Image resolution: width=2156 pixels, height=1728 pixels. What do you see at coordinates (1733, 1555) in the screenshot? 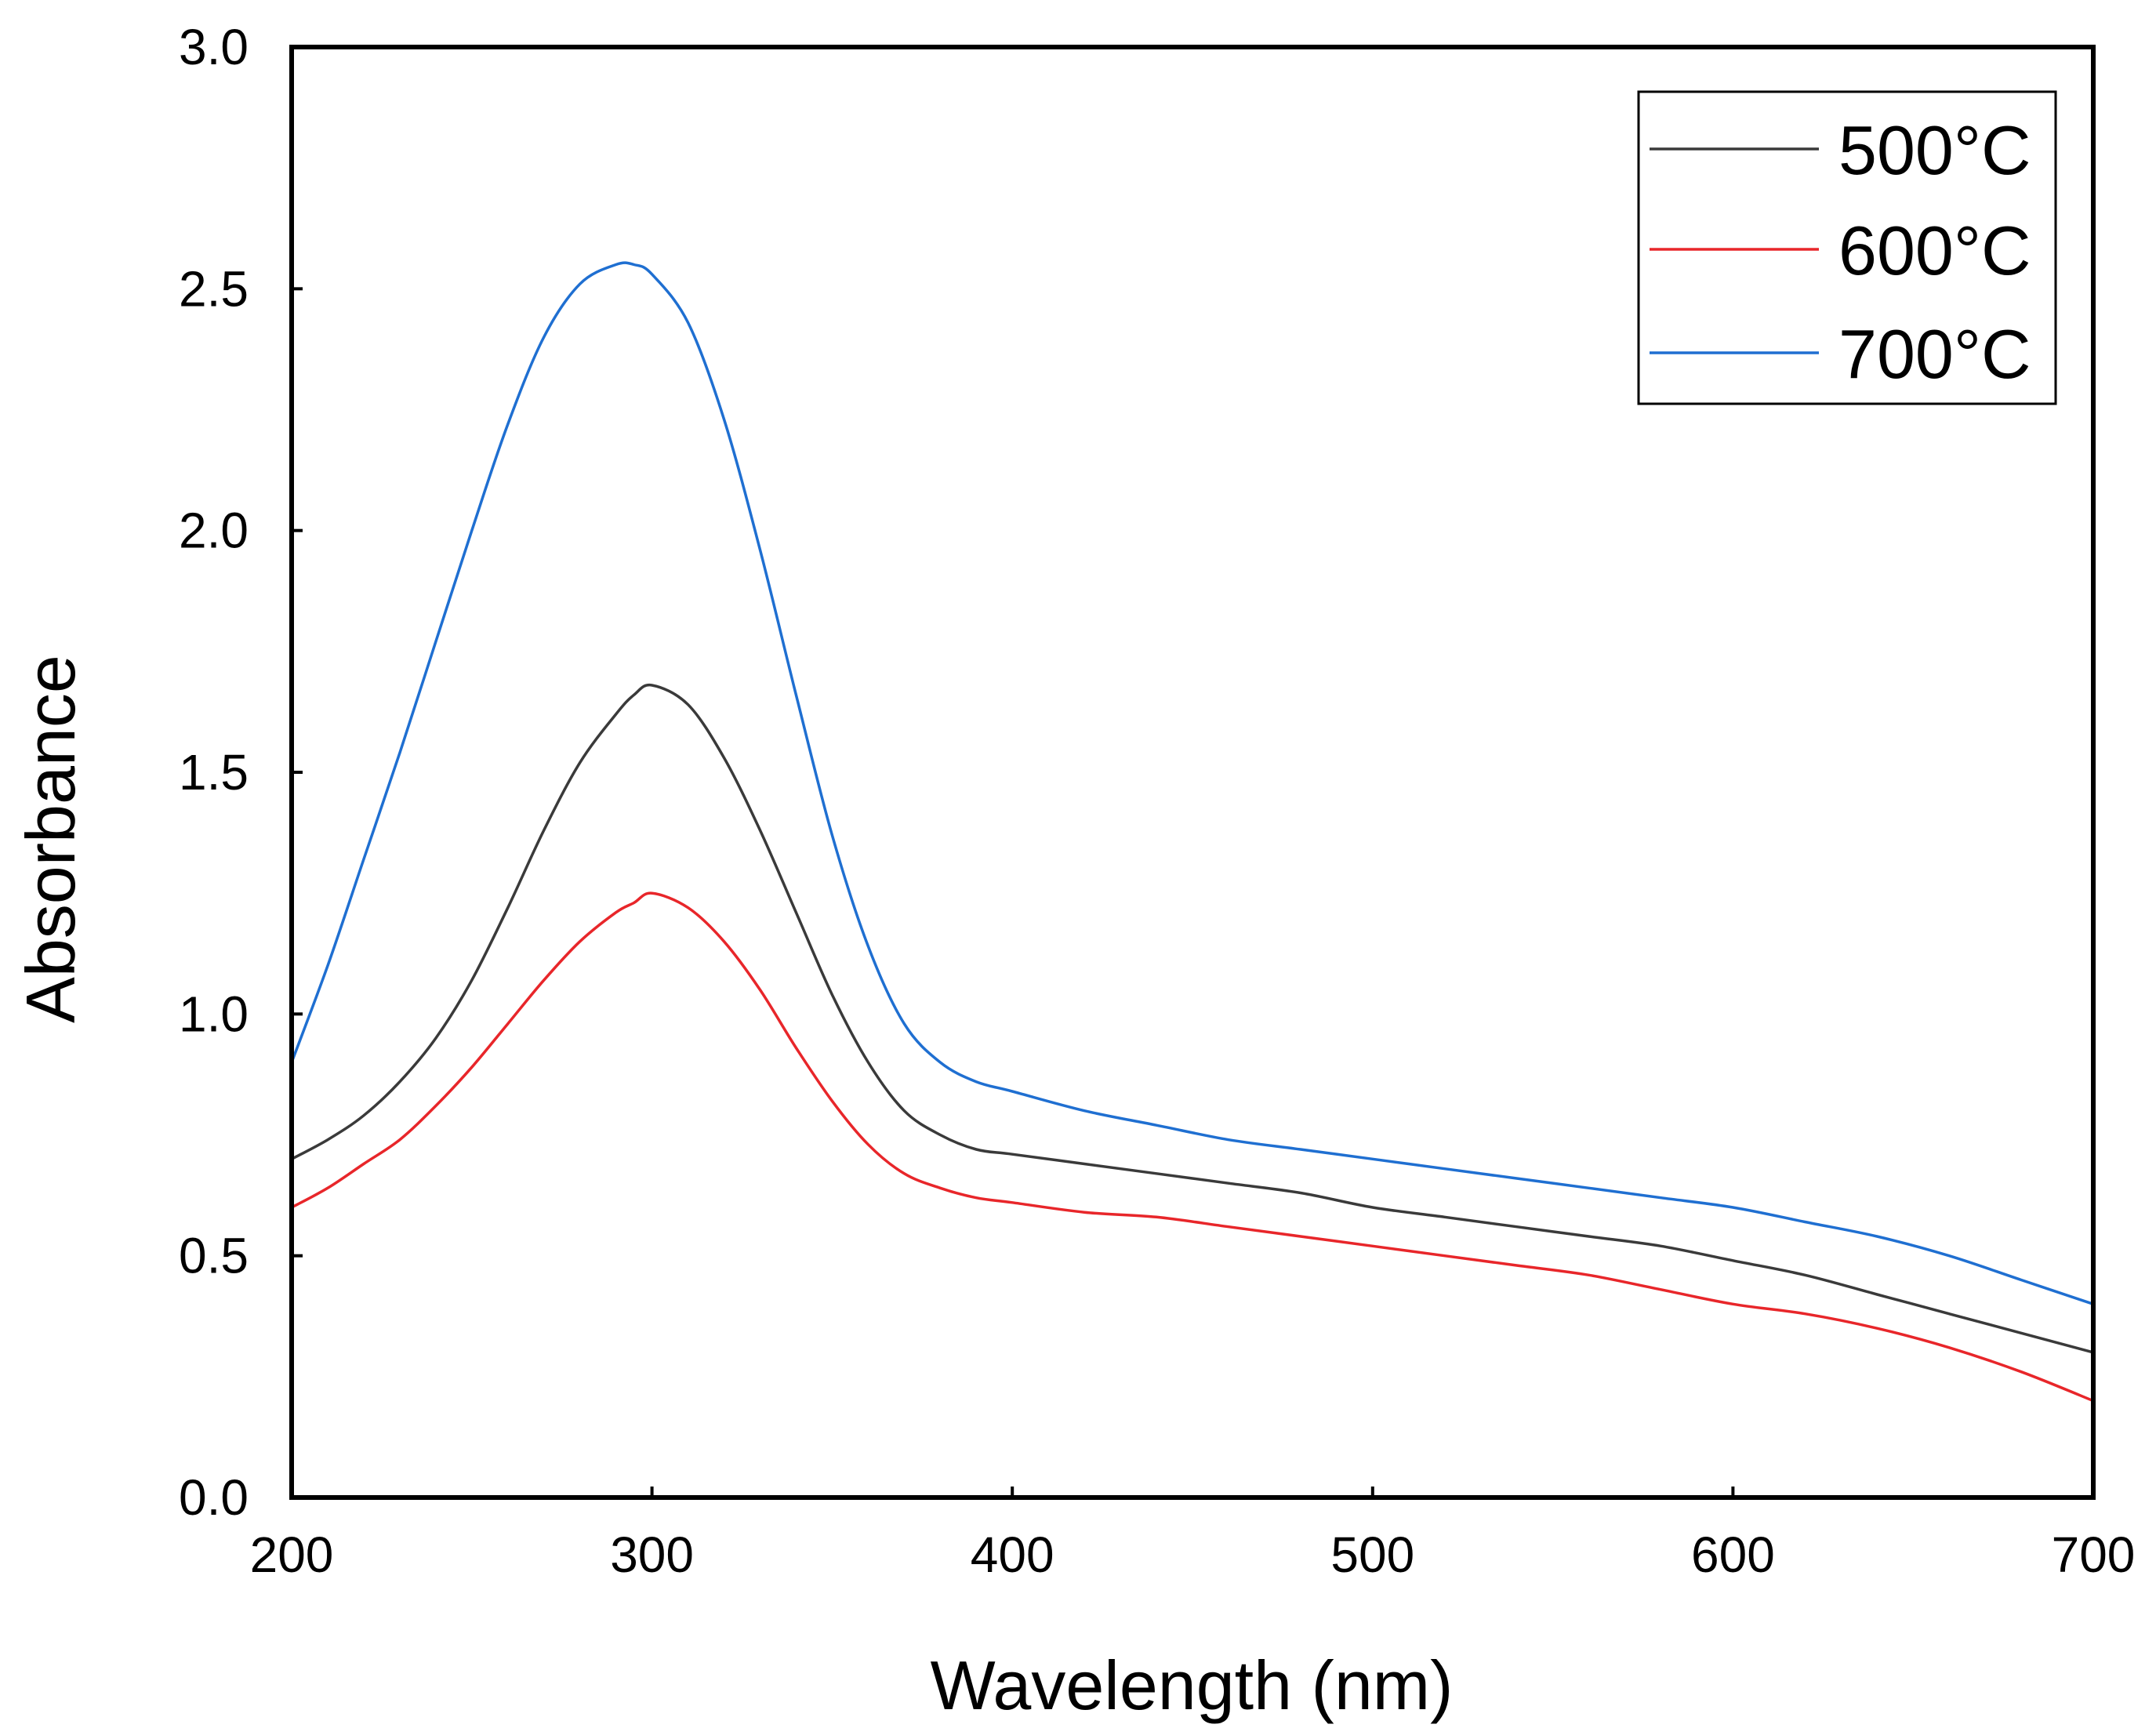
I see `x-tick-label: 600` at bounding box center [1733, 1555].